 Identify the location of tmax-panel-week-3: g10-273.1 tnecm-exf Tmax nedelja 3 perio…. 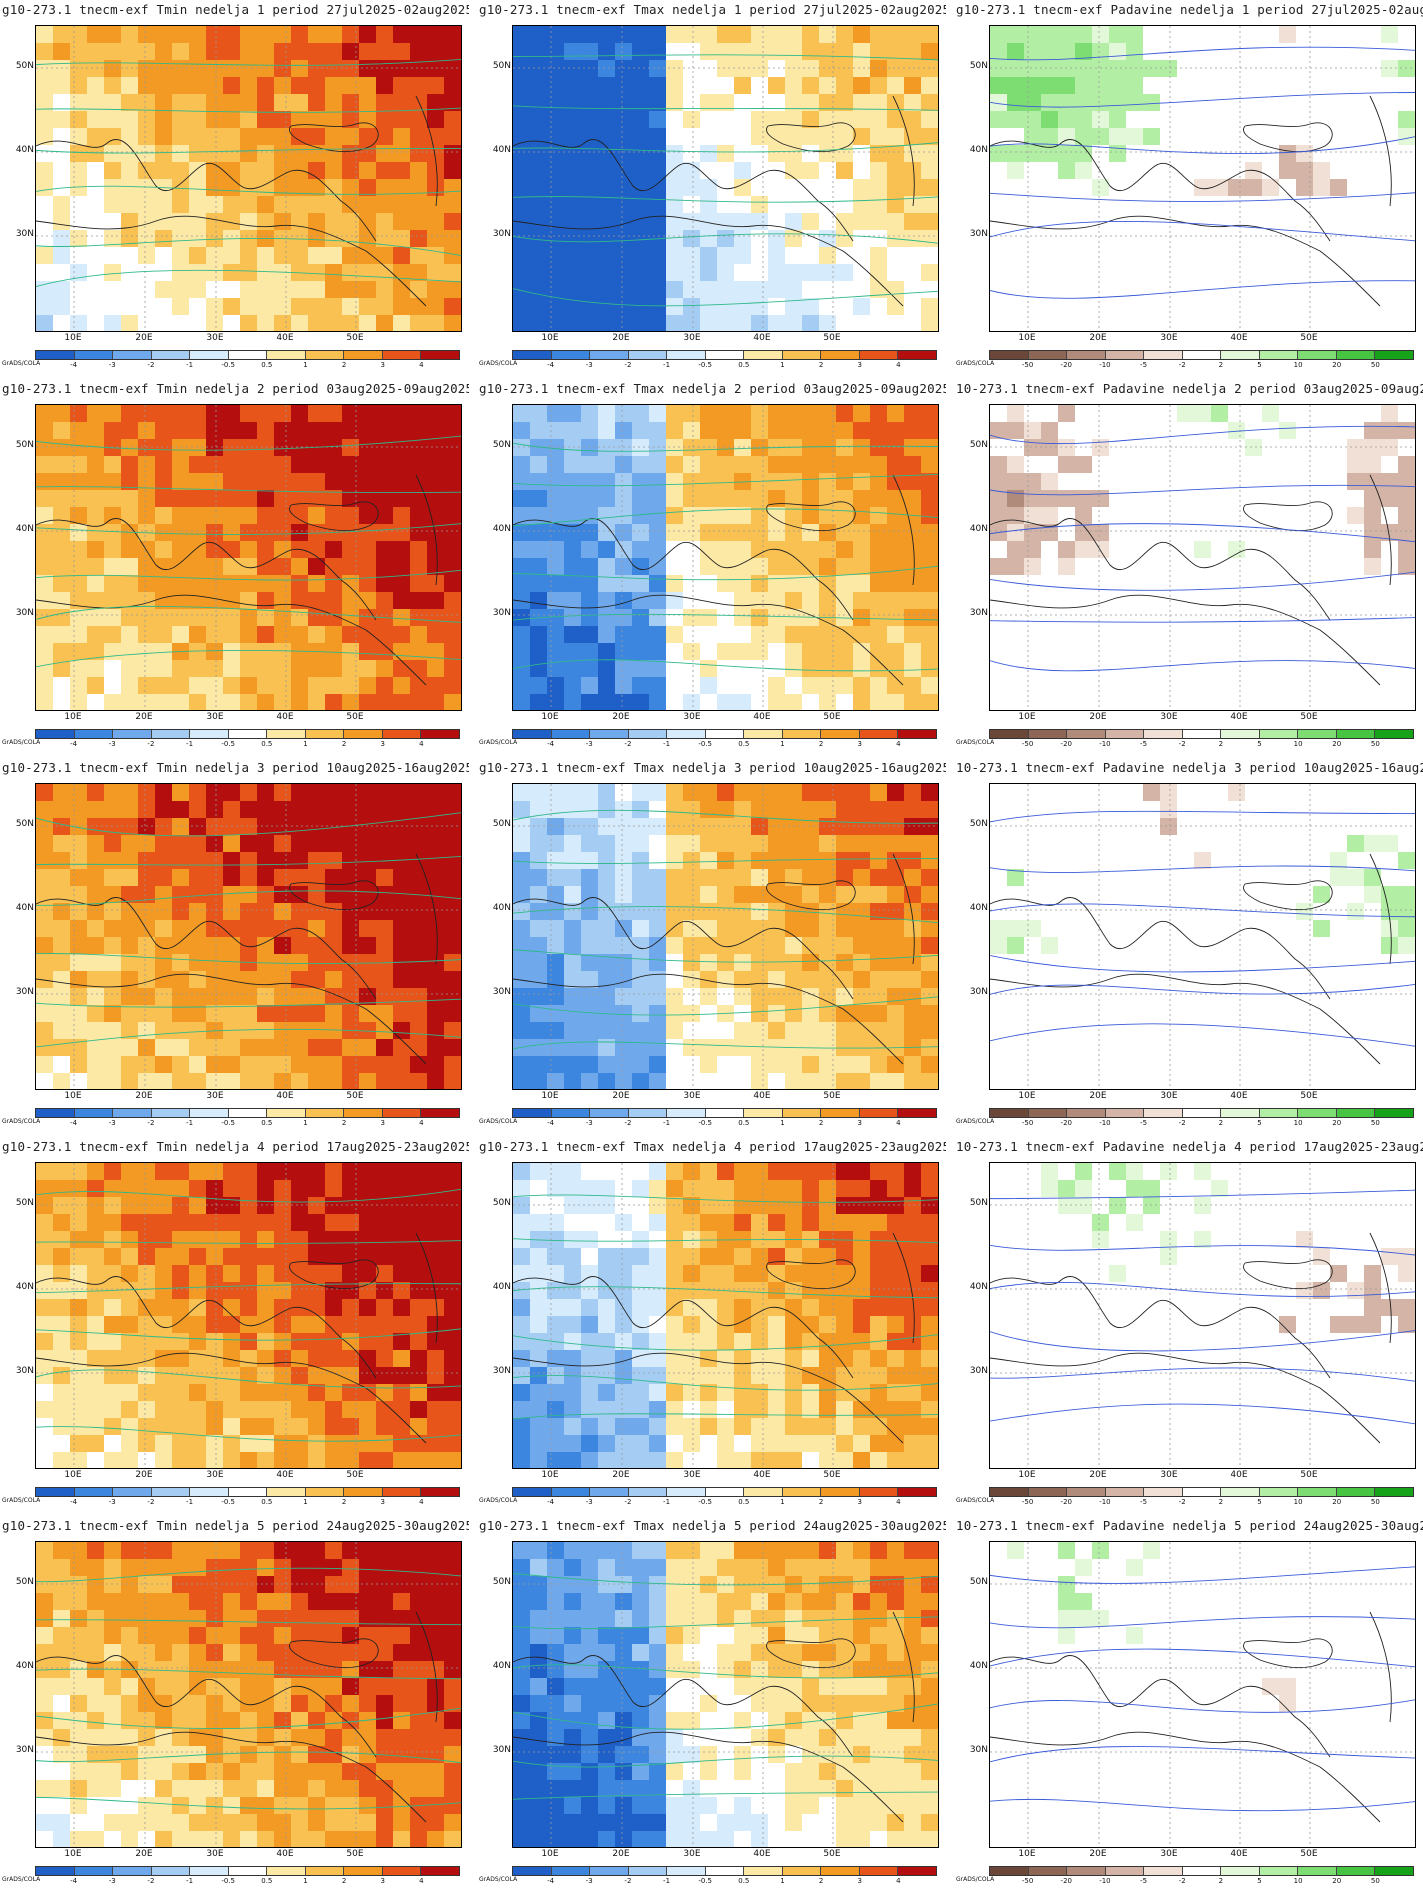
(712, 947).